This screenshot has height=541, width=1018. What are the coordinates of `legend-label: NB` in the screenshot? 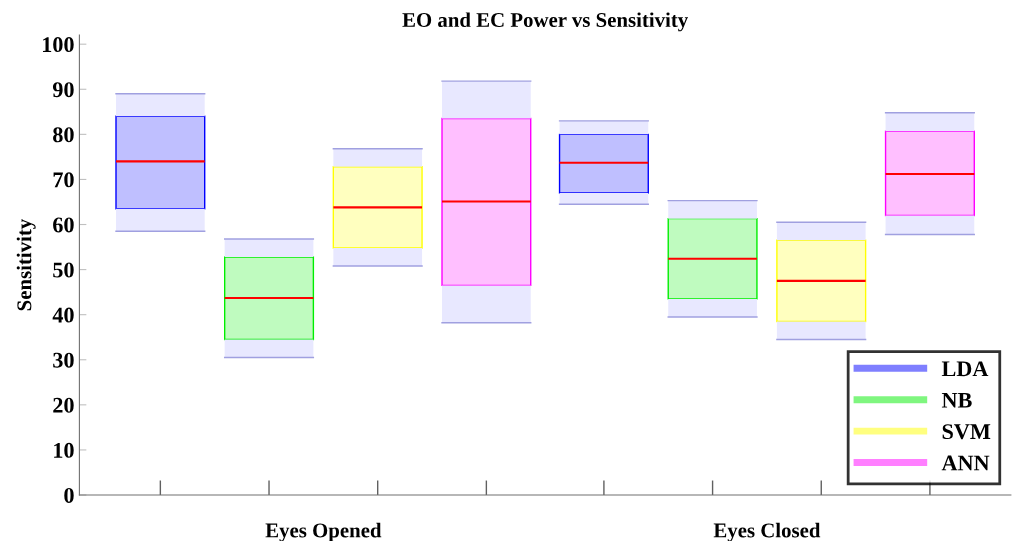 It's located at (956, 400).